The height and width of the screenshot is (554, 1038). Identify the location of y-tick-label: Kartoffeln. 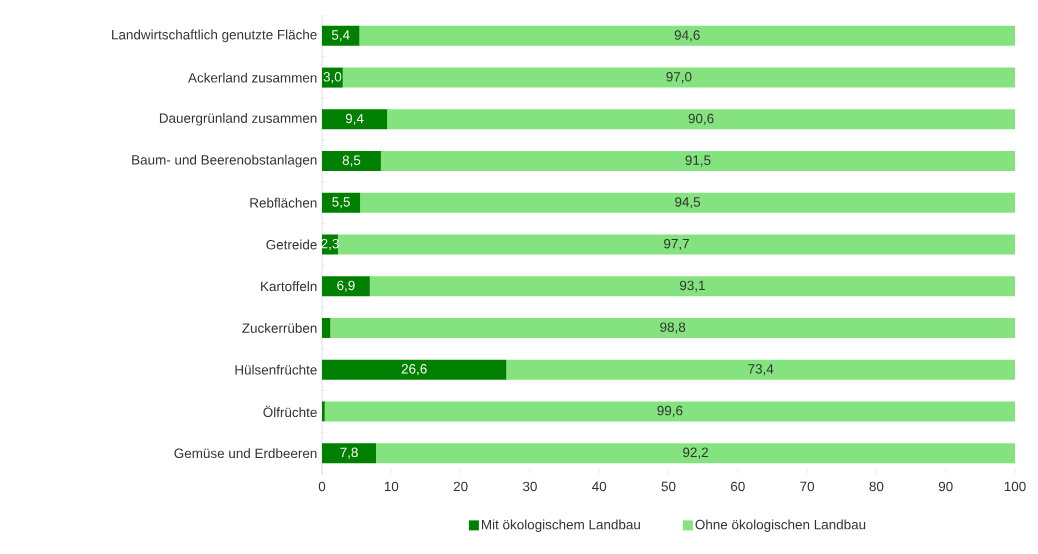
(289, 286).